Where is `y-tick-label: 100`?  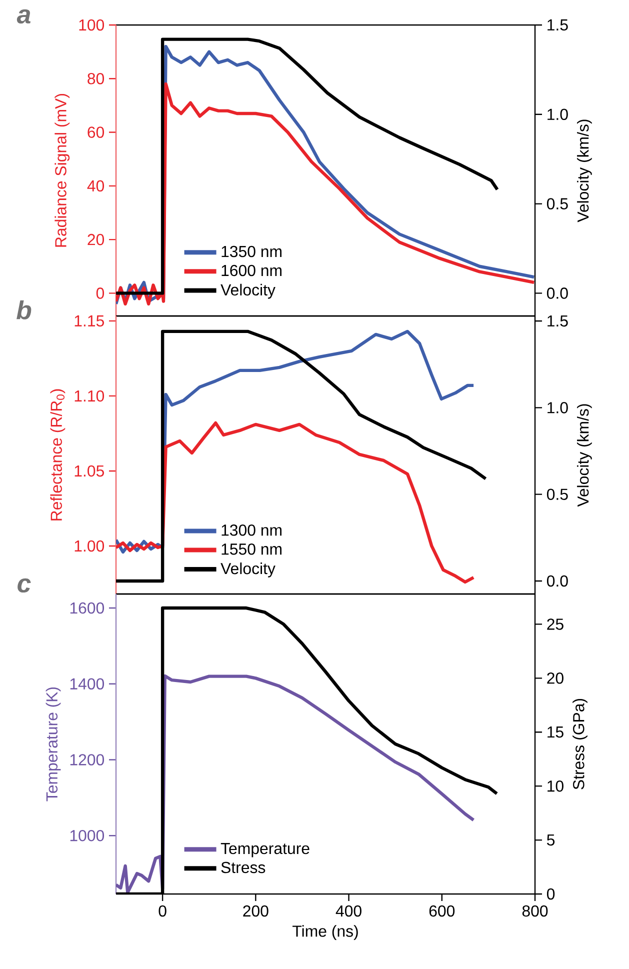
y-tick-label: 100 is located at coordinates (91, 25).